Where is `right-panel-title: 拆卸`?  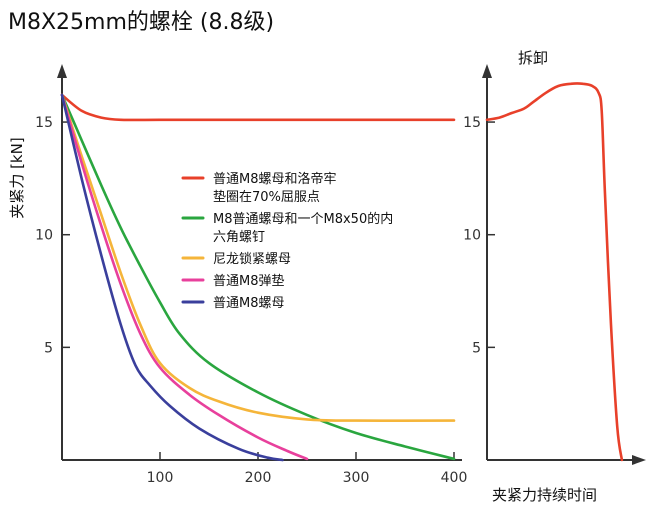
right-panel-title: 拆卸 is located at coordinates (533, 58).